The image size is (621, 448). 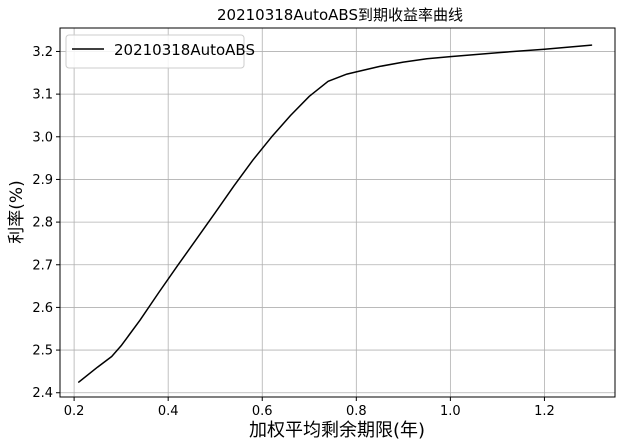 What do you see at coordinates (17, 211) in the screenshot?
I see `y-axis-label: 利率(%)` at bounding box center [17, 211].